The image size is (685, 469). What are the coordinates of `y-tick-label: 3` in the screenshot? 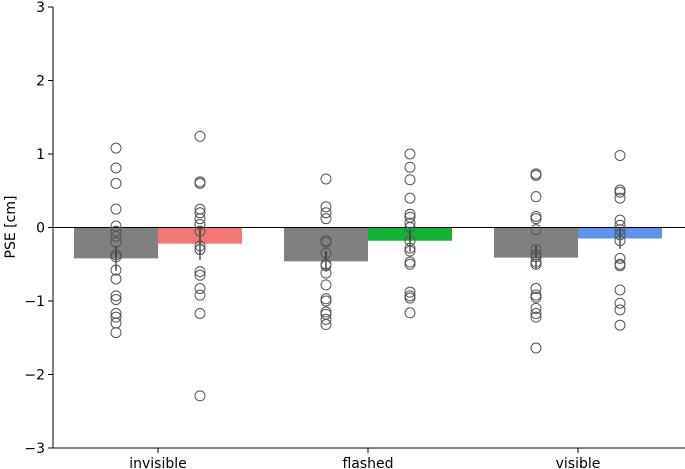 It's located at (40, 8).